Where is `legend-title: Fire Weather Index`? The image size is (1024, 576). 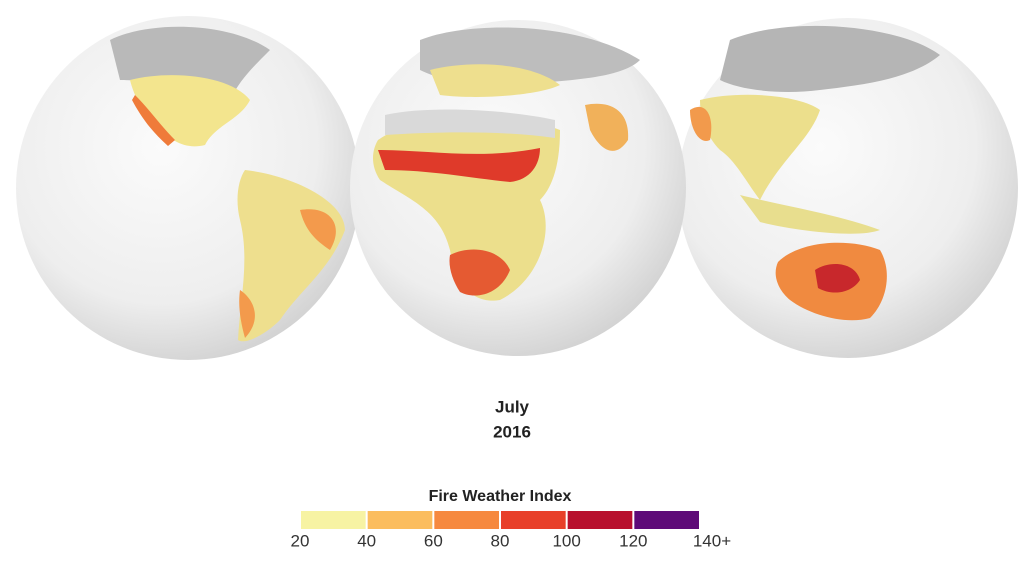 legend-title: Fire Weather Index is located at coordinates (500, 496).